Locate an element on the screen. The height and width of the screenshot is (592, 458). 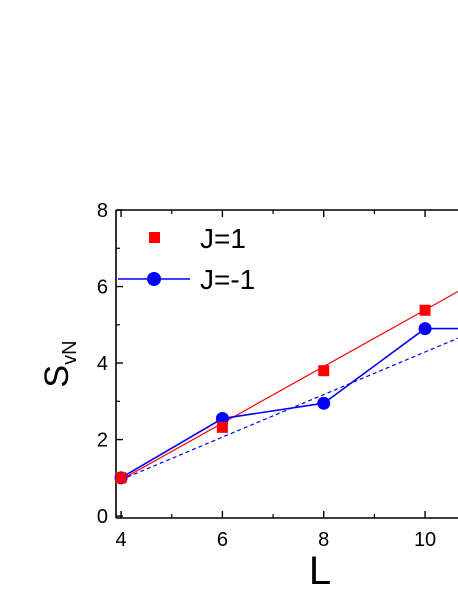
legend-label-j-minus-1: J=-1 is located at coordinates (227, 279).